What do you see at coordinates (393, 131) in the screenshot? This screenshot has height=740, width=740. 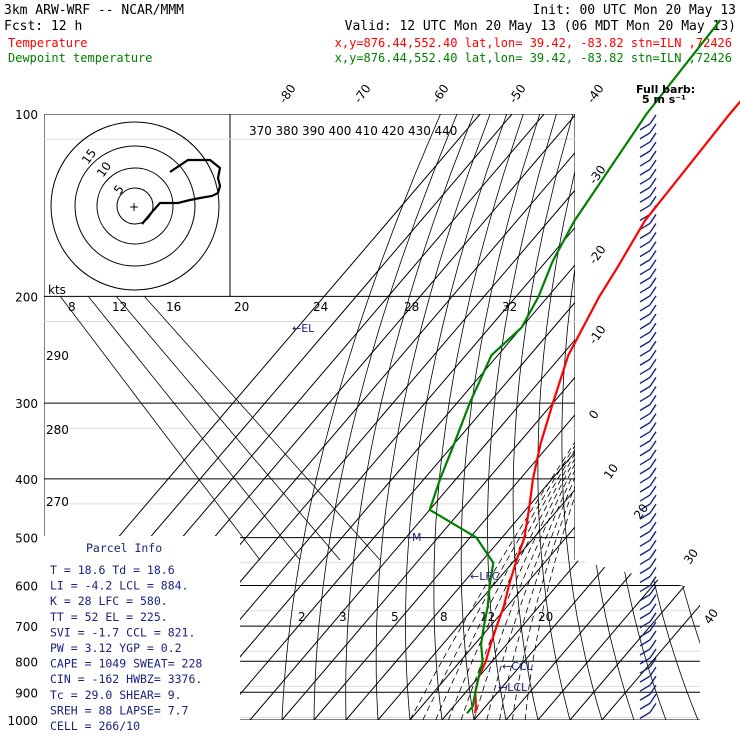 I see `theta-label: 420` at bounding box center [393, 131].